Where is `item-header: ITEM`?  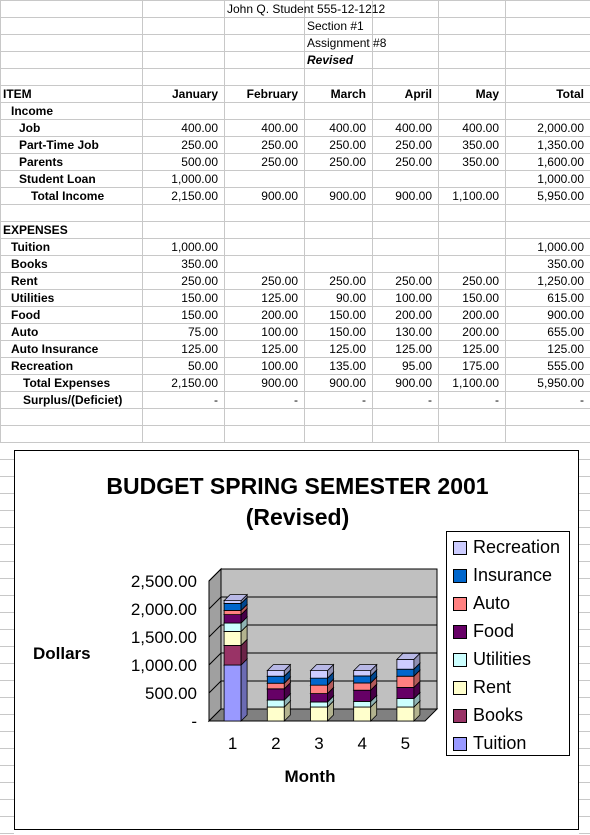
item-header: ITEM is located at coordinates (17, 94).